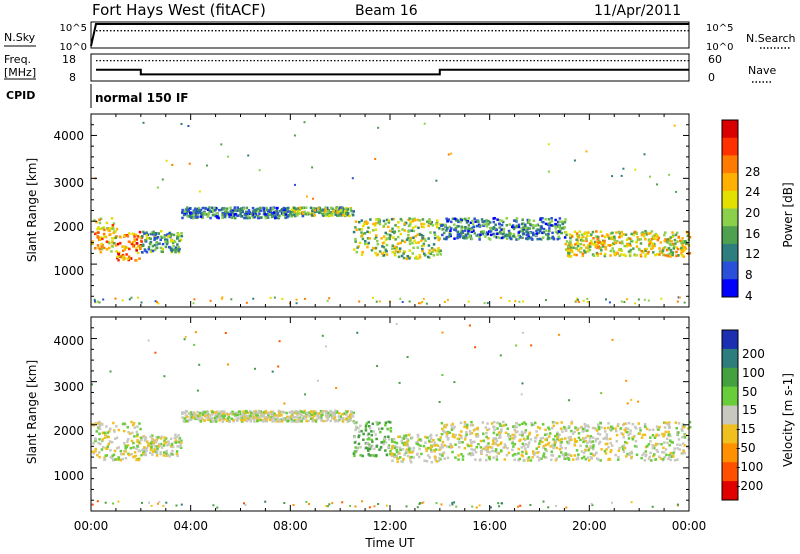 Image resolution: width=800 pixels, height=554 pixels. What do you see at coordinates (73, 28) in the screenshot?
I see `noise-left-tick-top: 10^5` at bounding box center [73, 28].